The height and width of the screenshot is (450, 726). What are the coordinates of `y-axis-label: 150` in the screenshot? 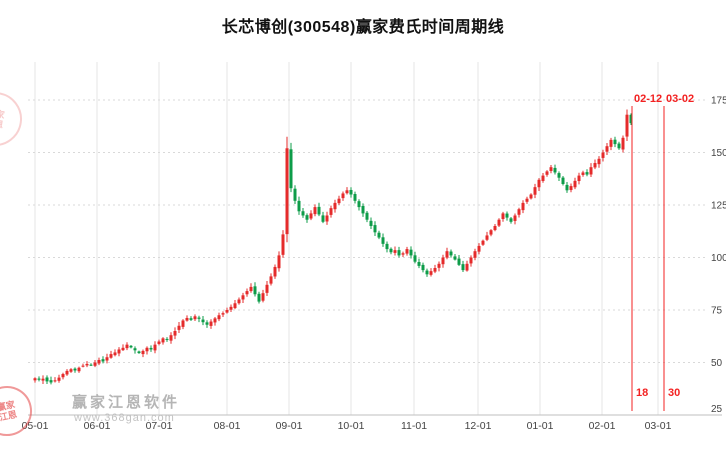 It's located at (718, 153).